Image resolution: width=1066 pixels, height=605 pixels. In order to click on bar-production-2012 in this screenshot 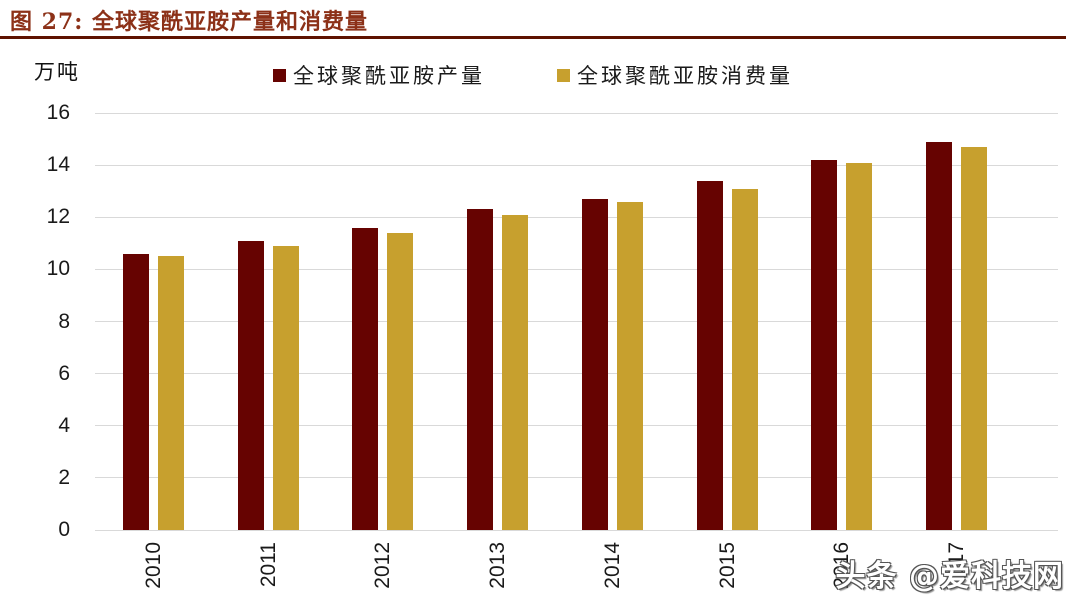, I will do `click(365, 378)`.